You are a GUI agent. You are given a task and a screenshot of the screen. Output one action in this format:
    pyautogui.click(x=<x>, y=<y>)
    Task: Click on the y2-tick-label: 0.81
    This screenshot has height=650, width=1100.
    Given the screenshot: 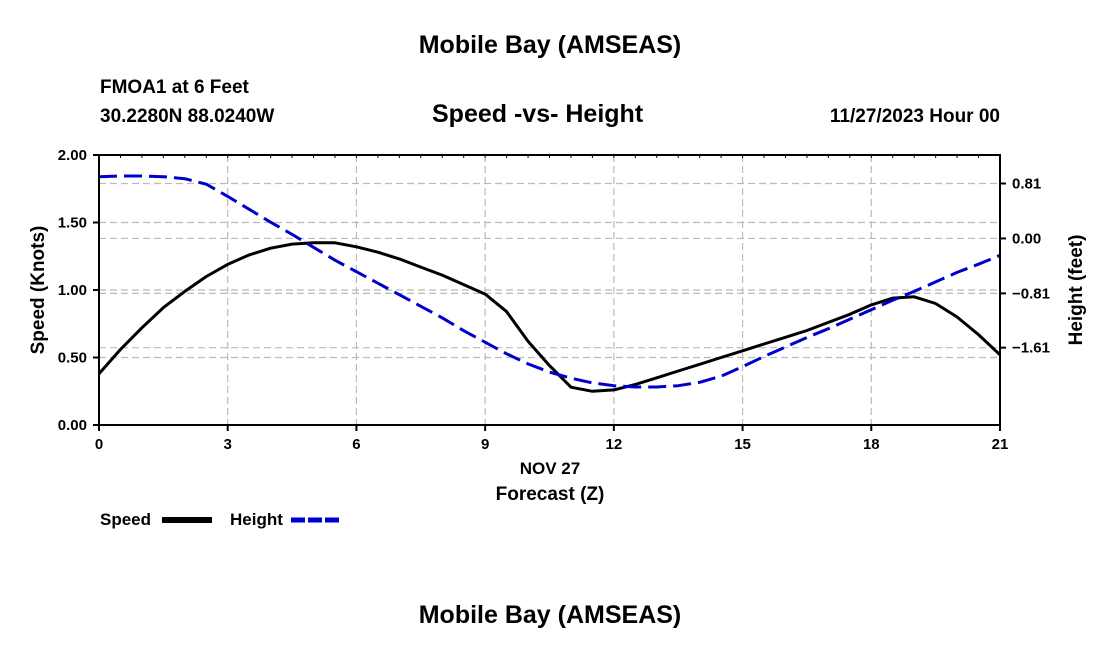 What is the action you would take?
    pyautogui.click(x=1026, y=183)
    